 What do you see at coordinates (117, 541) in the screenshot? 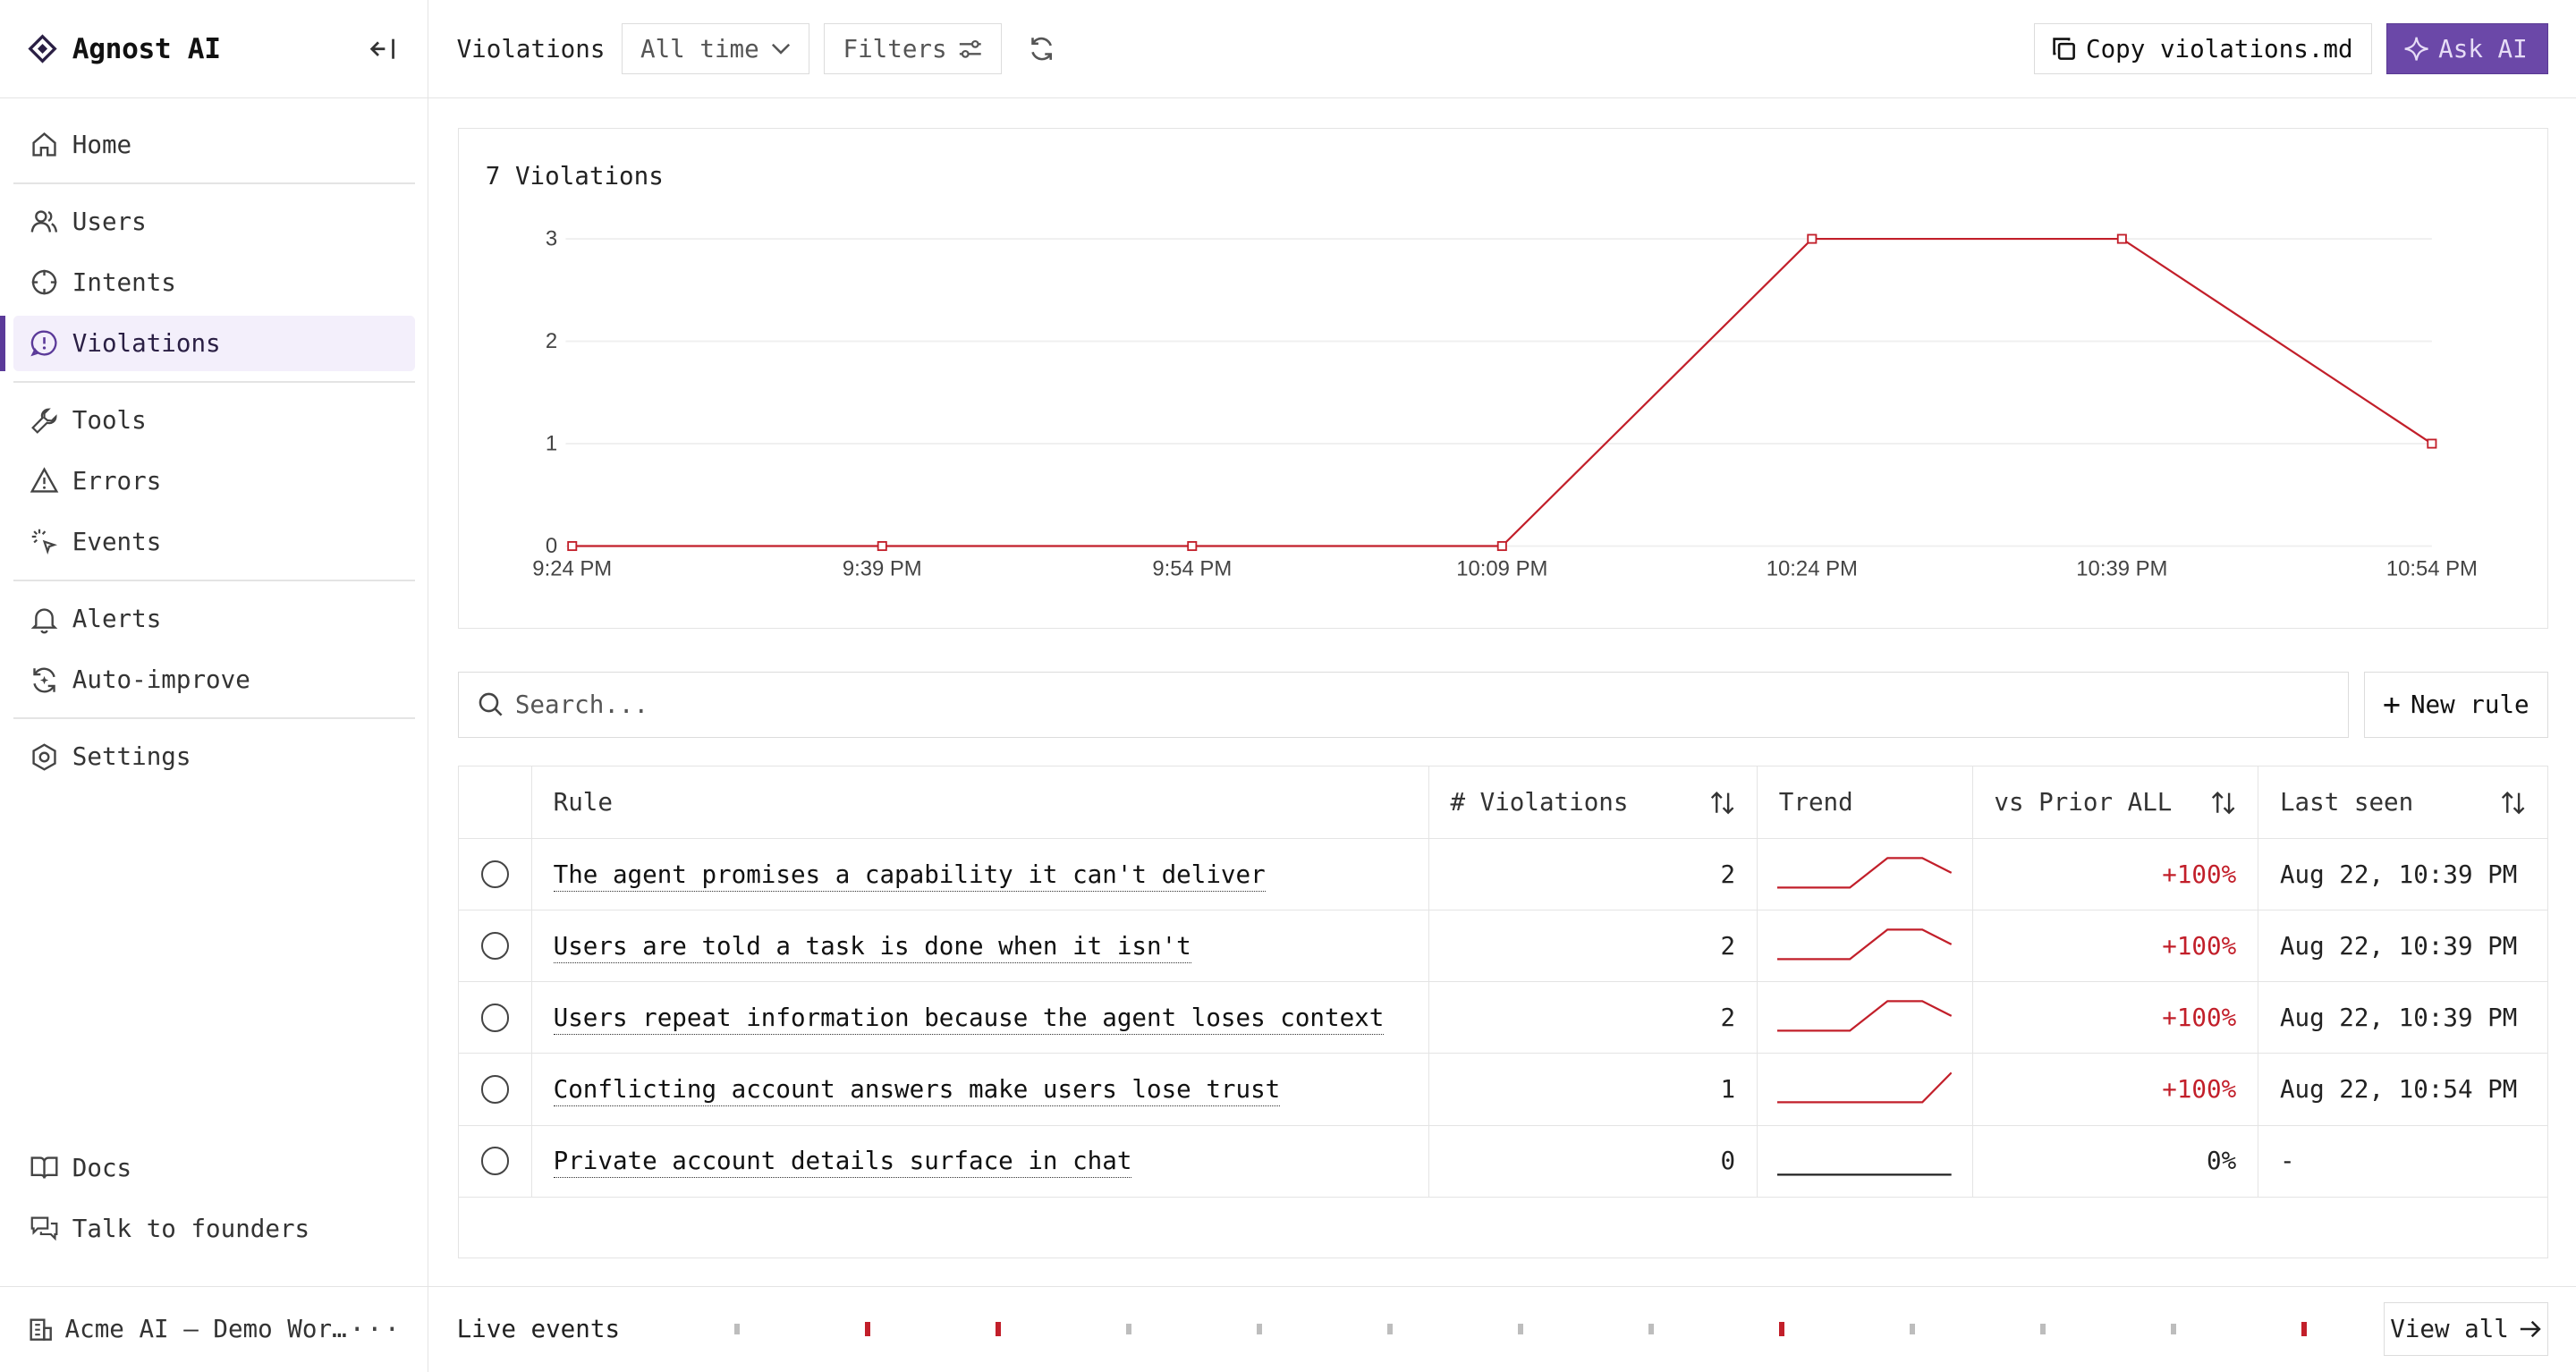
I see `sidebar-item-label: Events` at bounding box center [117, 541].